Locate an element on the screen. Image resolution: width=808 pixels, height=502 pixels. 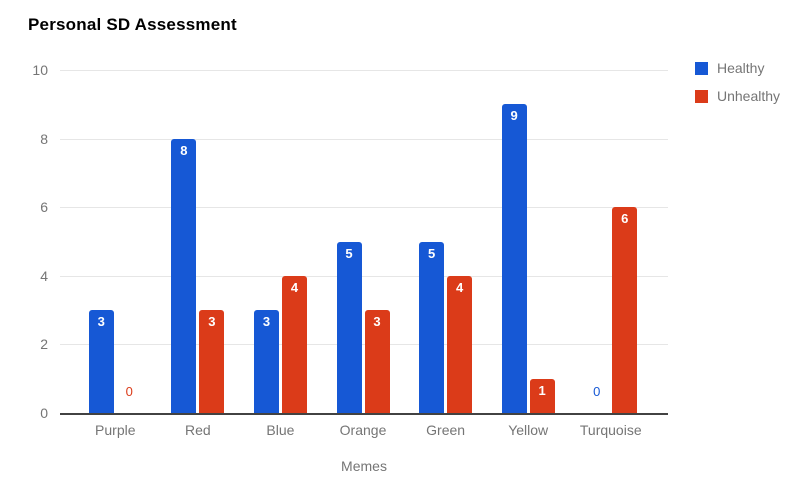
x-tick-label-blue: Blue is located at coordinates (280, 430).